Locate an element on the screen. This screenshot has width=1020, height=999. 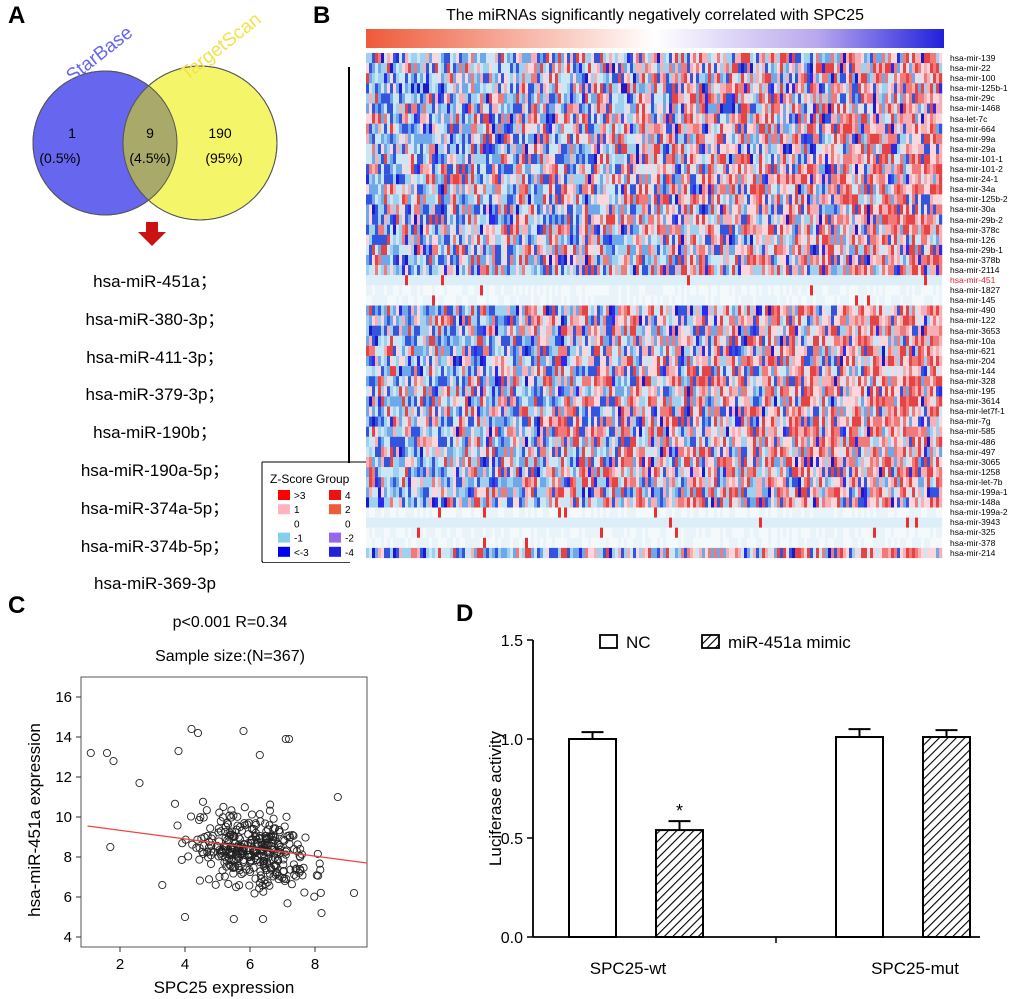
heatmap-row-label: hsa-mir-126 is located at coordinates (973, 239).